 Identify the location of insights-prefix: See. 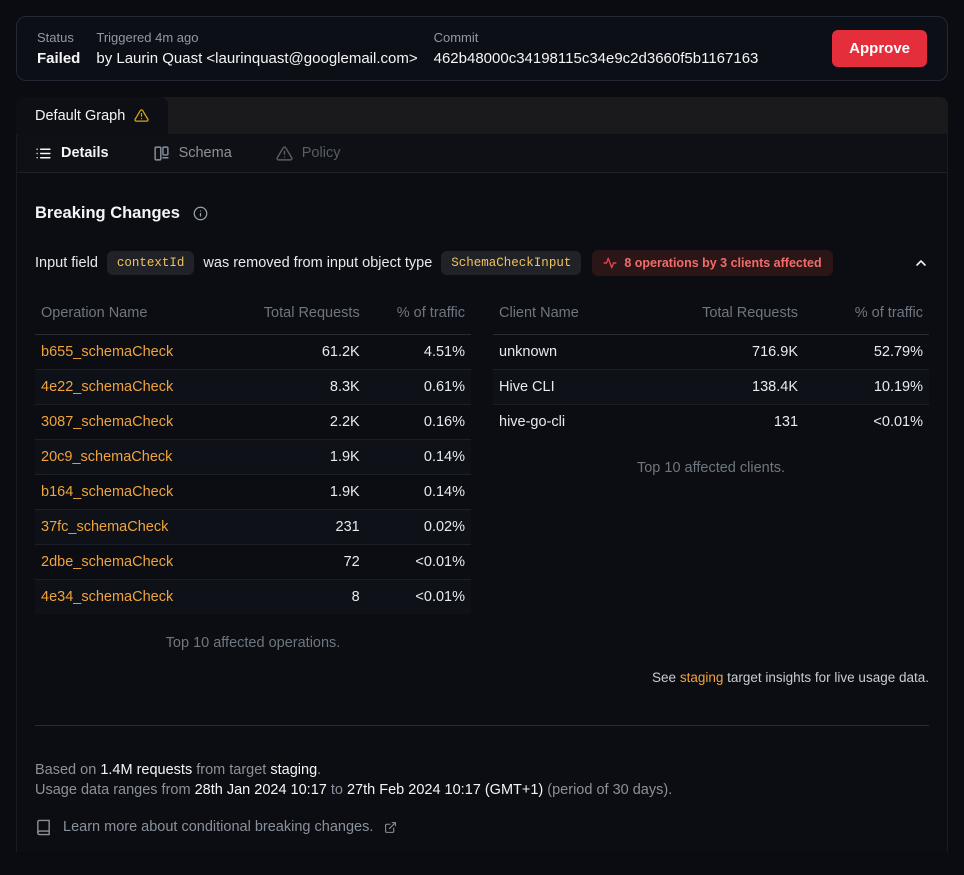
(666, 677).